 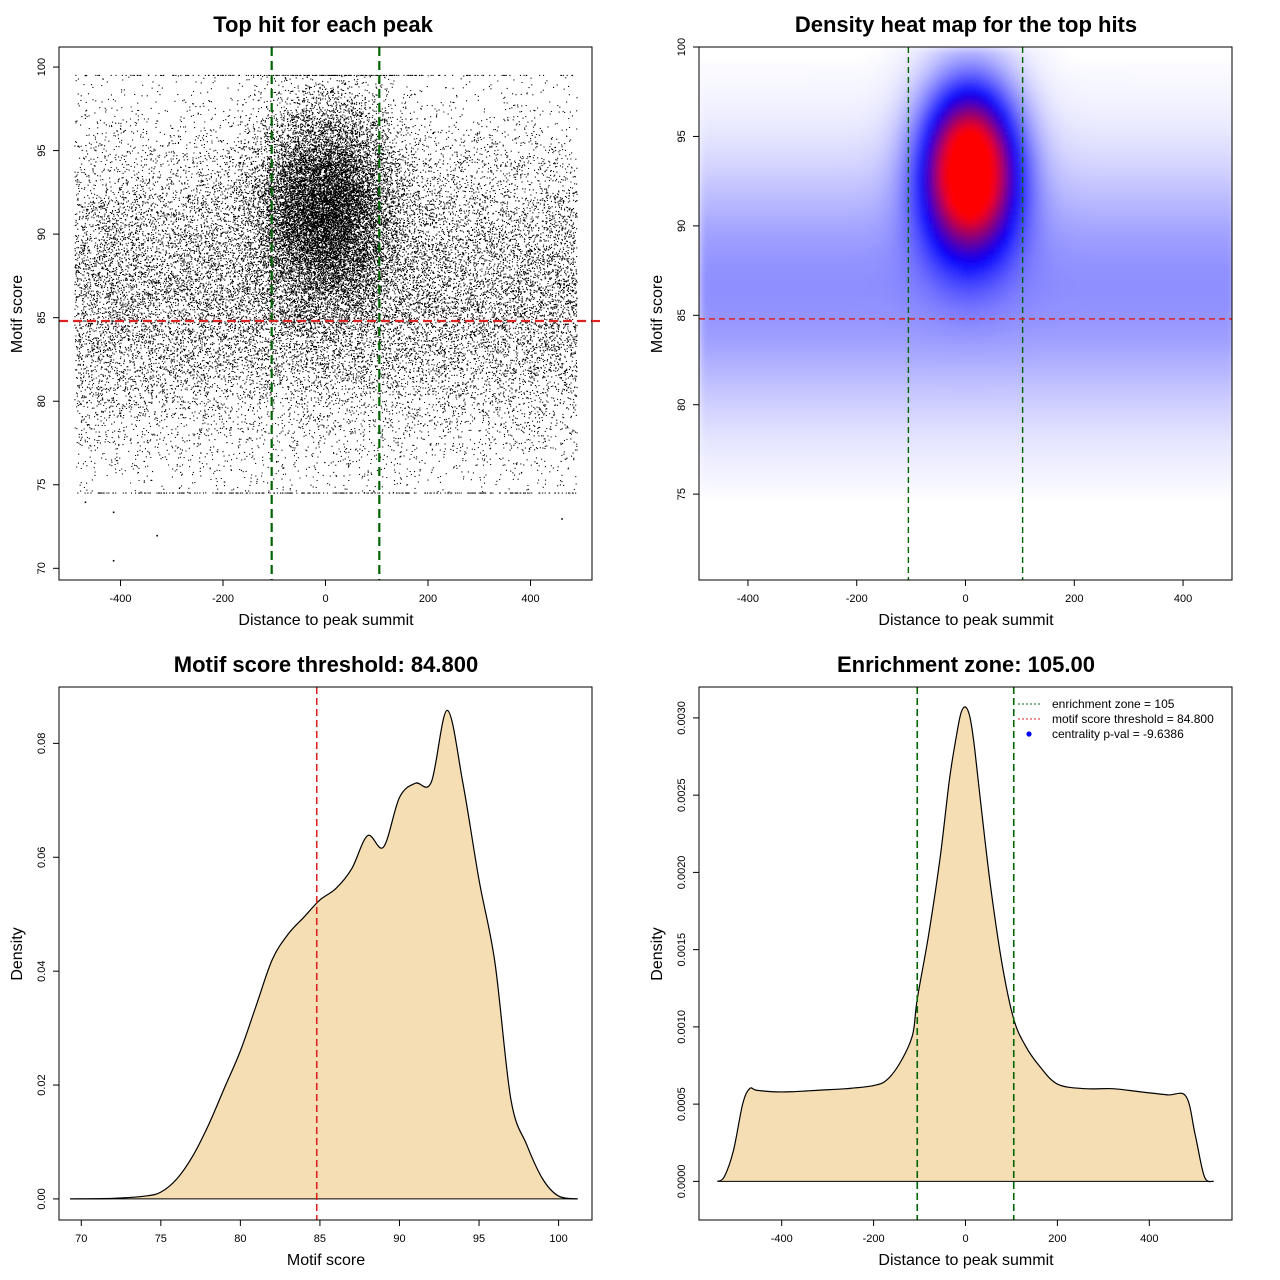 What do you see at coordinates (965, 944) in the screenshot?
I see `density-curve` at bounding box center [965, 944].